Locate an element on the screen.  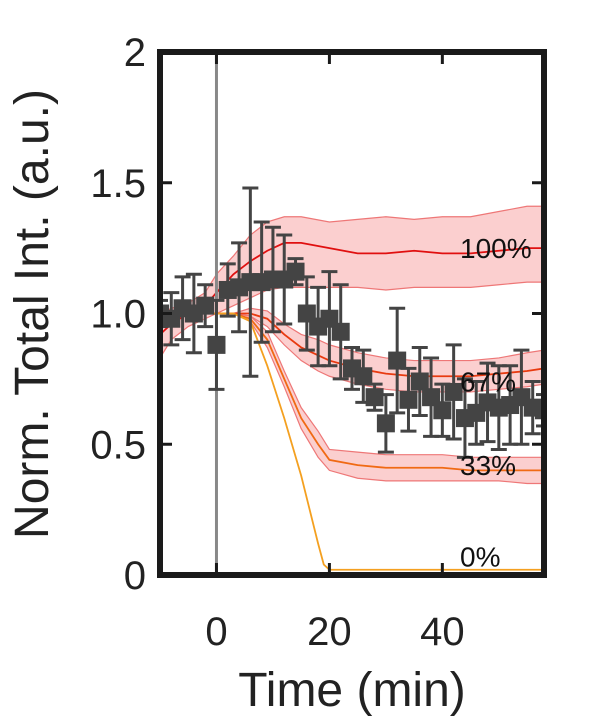
band-67pct is located at coordinates (352, 350).